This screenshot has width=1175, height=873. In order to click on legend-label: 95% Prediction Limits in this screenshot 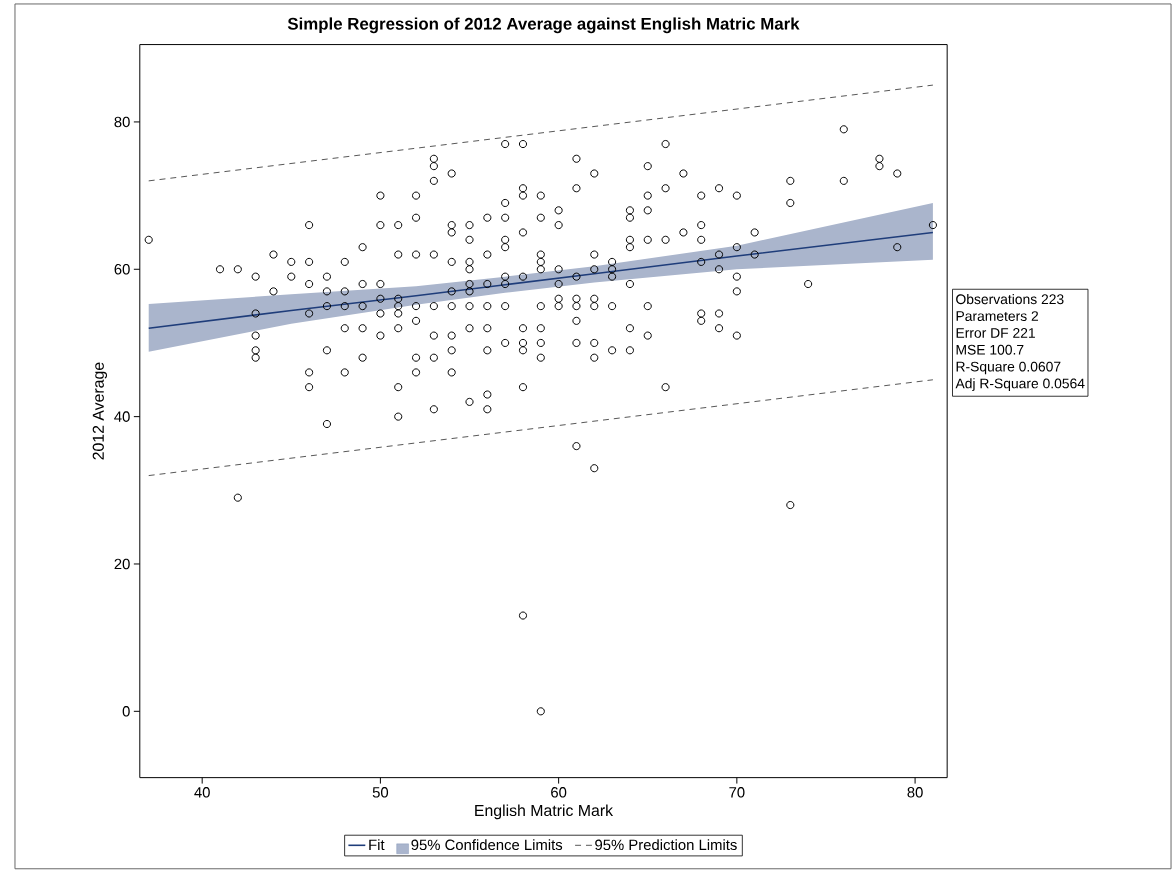, I will do `click(666, 845)`.